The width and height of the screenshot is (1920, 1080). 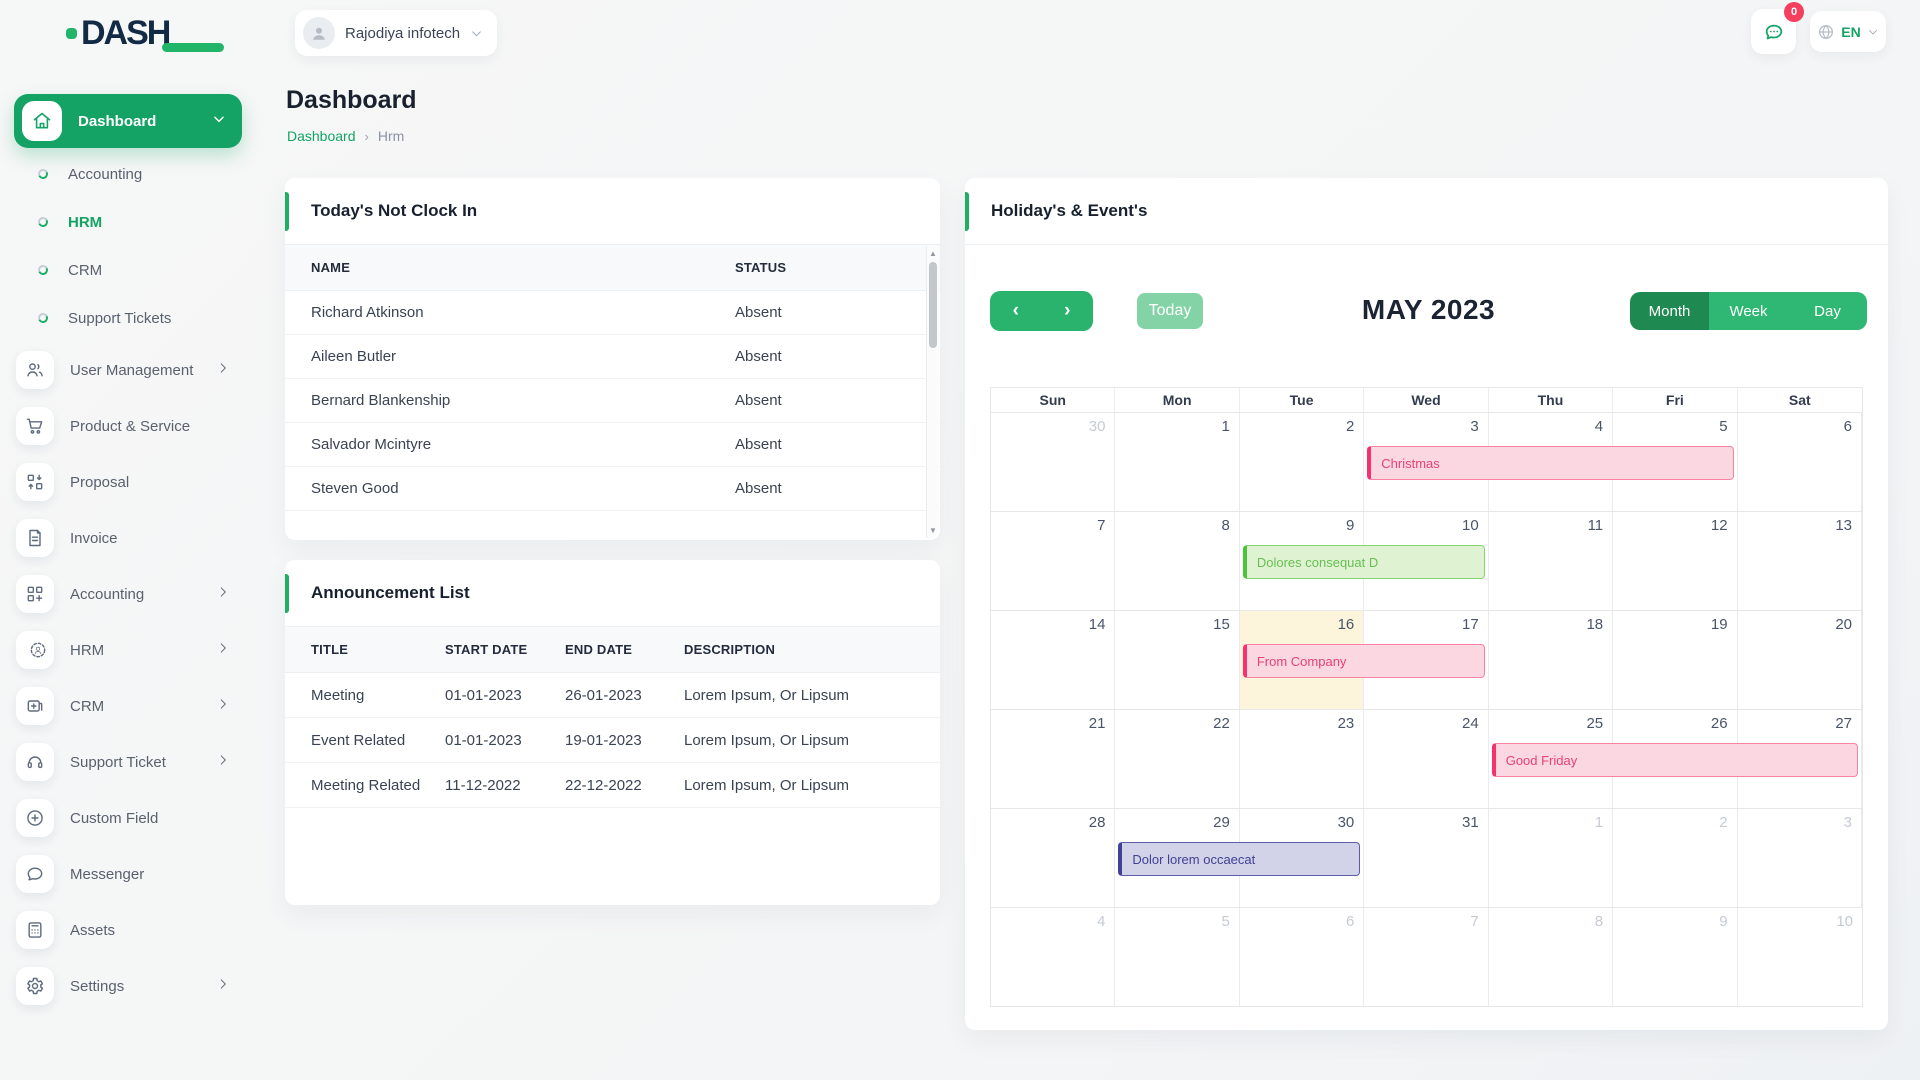 What do you see at coordinates (132, 370) in the screenshot?
I see `sidebar-item-label: User Management` at bounding box center [132, 370].